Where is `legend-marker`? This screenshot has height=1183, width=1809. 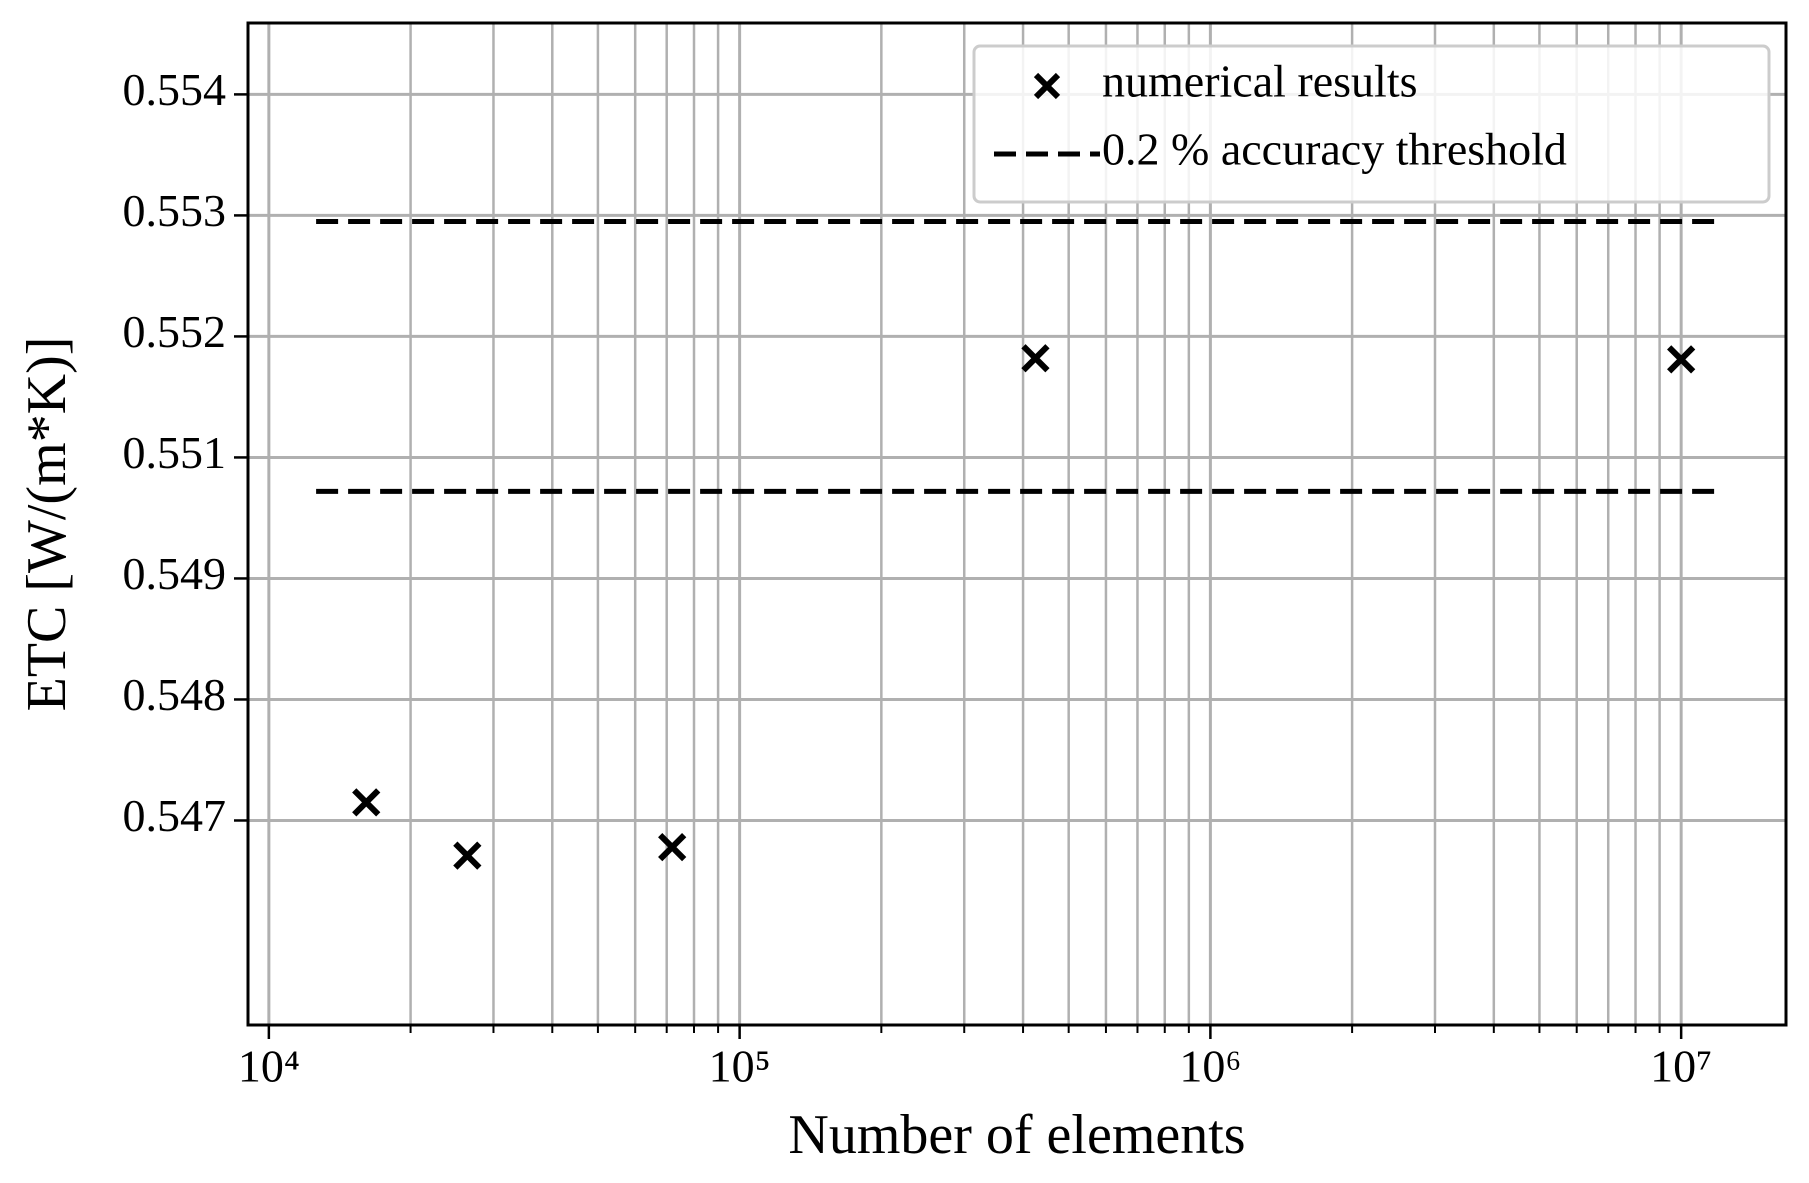
legend-marker is located at coordinates (1047, 86).